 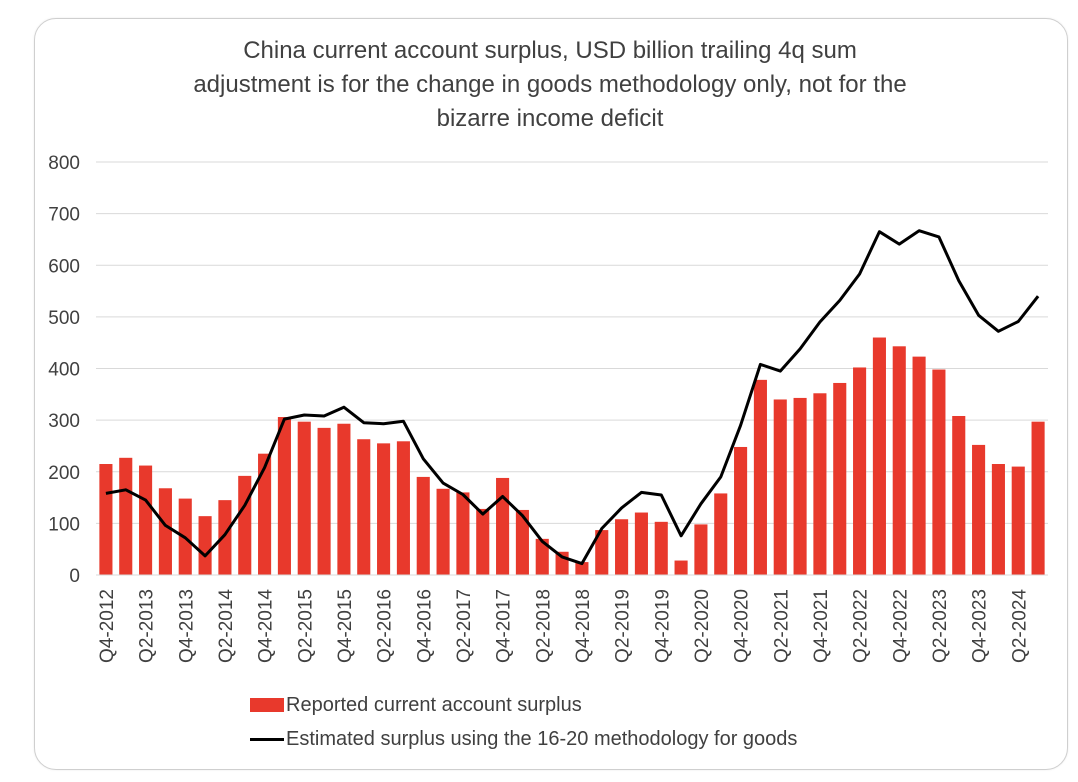 I want to click on y-tick-label: 400, so click(x=64, y=370).